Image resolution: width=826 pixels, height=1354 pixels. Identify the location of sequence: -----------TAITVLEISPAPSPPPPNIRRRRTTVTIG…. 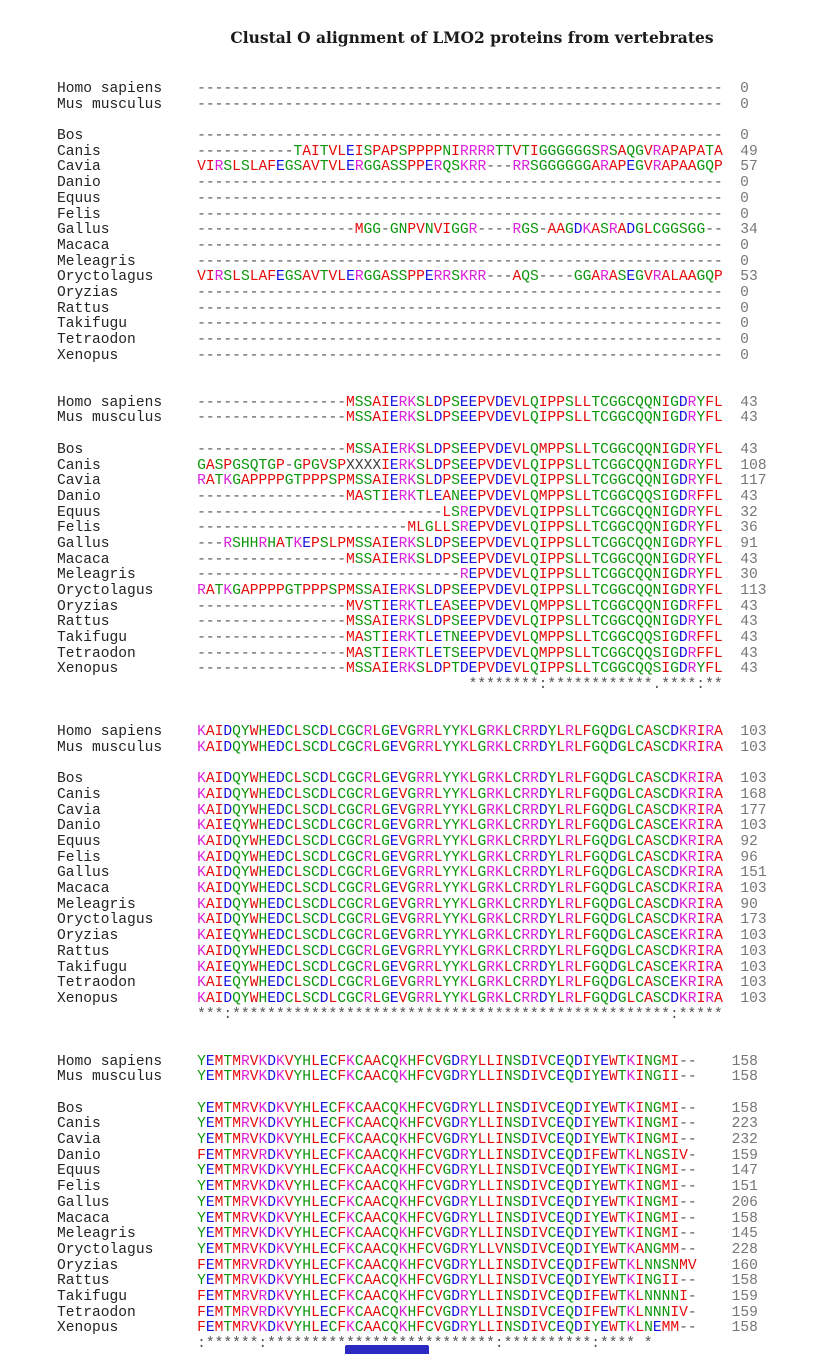
(460, 152).